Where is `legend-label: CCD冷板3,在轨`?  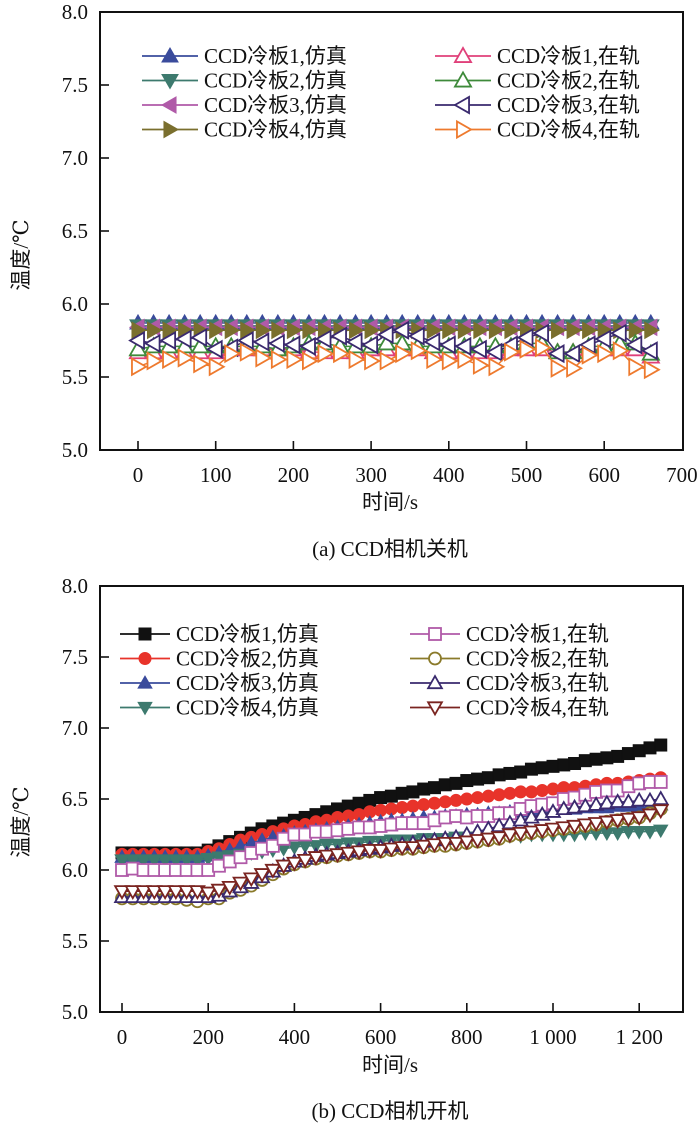 legend-label: CCD冷板3,在轨 is located at coordinates (537, 683).